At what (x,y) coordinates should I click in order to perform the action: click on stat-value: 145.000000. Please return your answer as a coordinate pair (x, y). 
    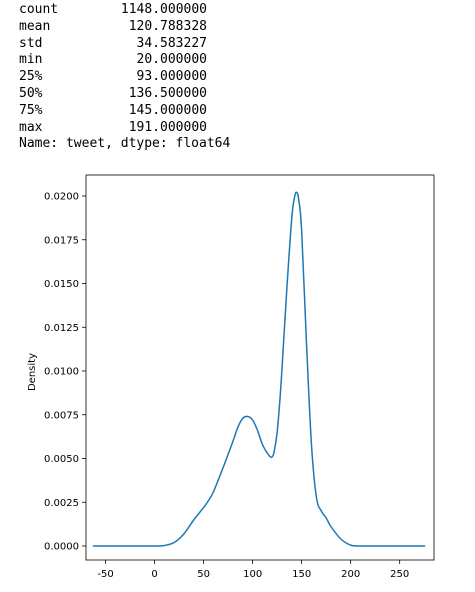
    Looking at the image, I should click on (167, 110).